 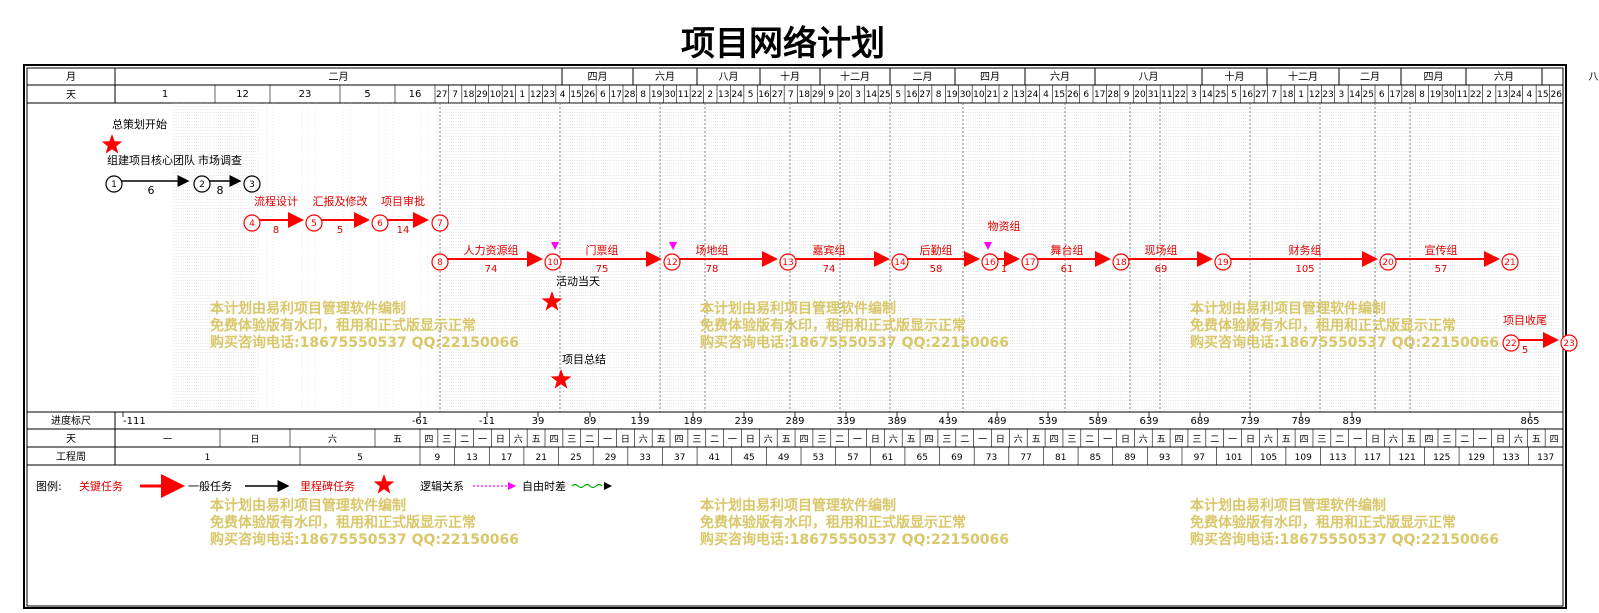 What do you see at coordinates (1372, 458) in the screenshot?
I see `week-cell: 117` at bounding box center [1372, 458].